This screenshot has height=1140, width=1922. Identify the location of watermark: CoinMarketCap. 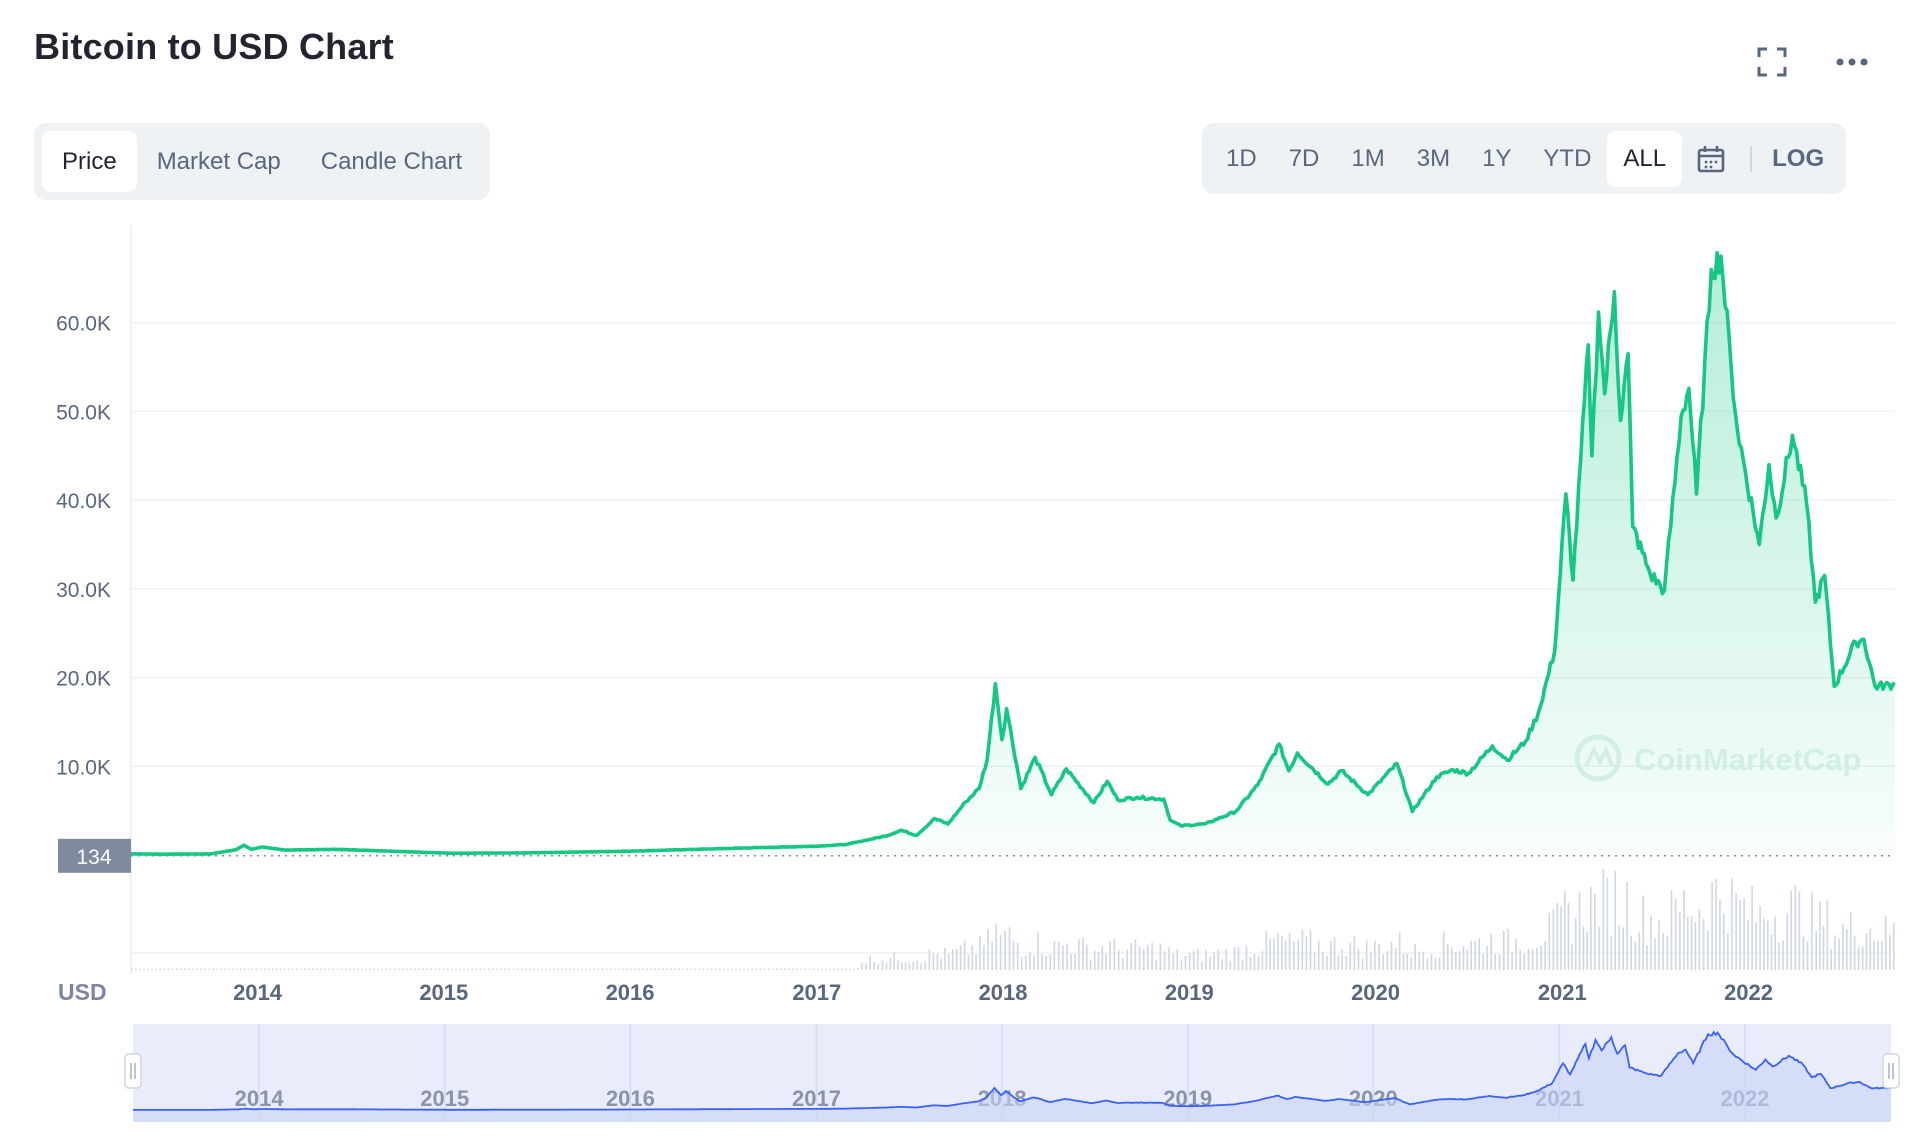
(1717, 758).